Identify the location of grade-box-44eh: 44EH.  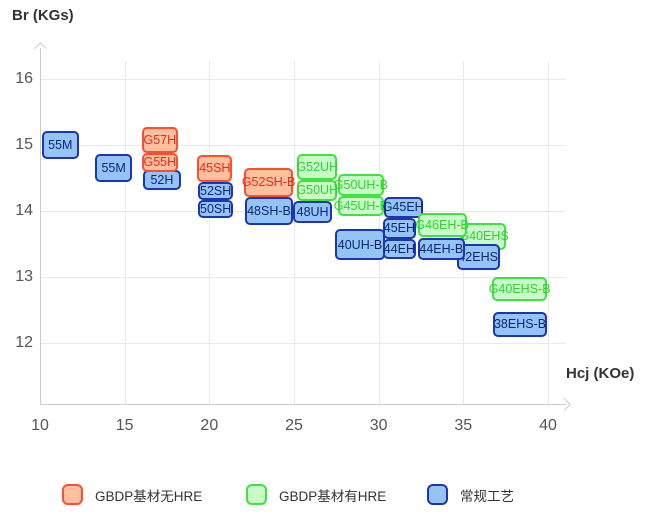
(399, 249).